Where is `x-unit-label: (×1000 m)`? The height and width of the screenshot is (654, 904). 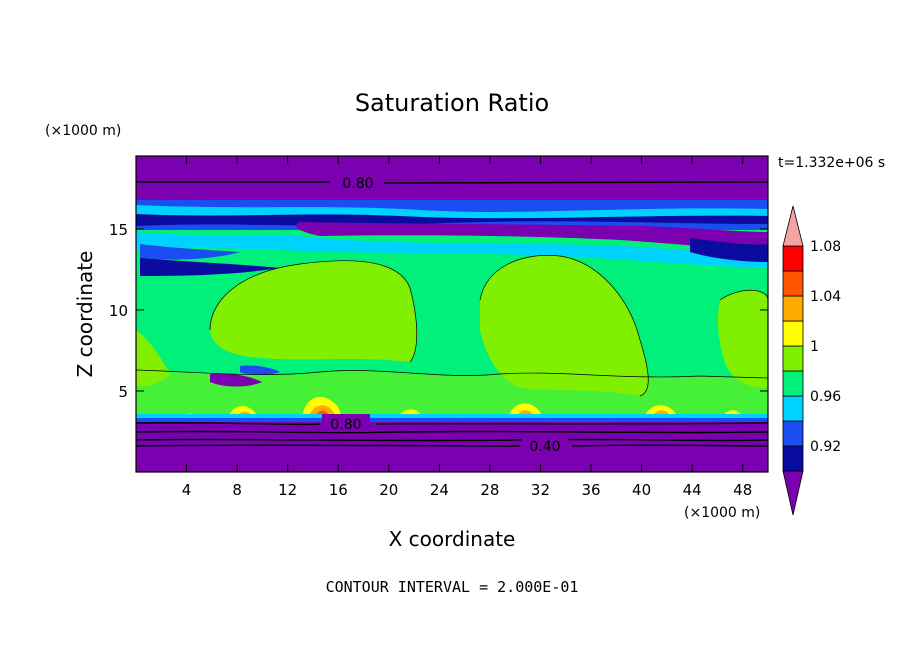 x-unit-label: (×1000 m) is located at coordinates (722, 513).